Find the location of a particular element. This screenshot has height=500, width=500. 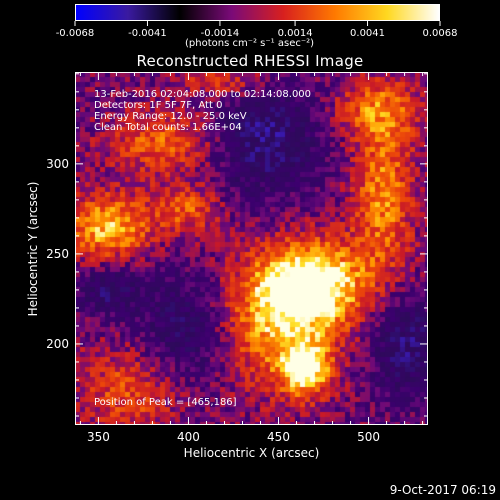

x-tick-label: 500 is located at coordinates (368, 437).